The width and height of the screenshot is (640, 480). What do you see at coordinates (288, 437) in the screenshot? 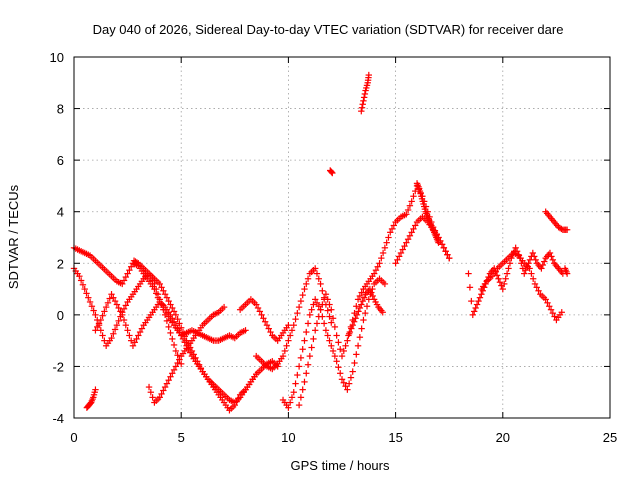
I see `x-tick-label: 10` at bounding box center [288, 437].